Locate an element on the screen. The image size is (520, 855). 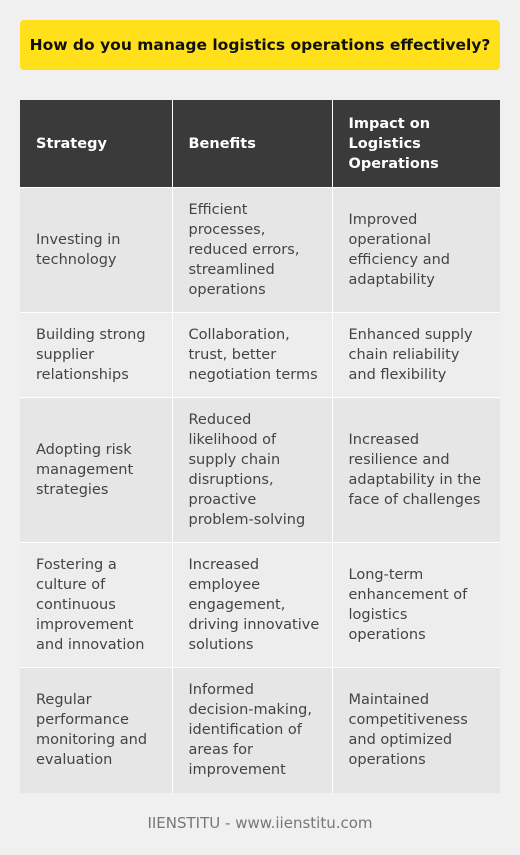
footer-credit: IIENSTITU - www.iienstitu.com is located at coordinates (260, 823).